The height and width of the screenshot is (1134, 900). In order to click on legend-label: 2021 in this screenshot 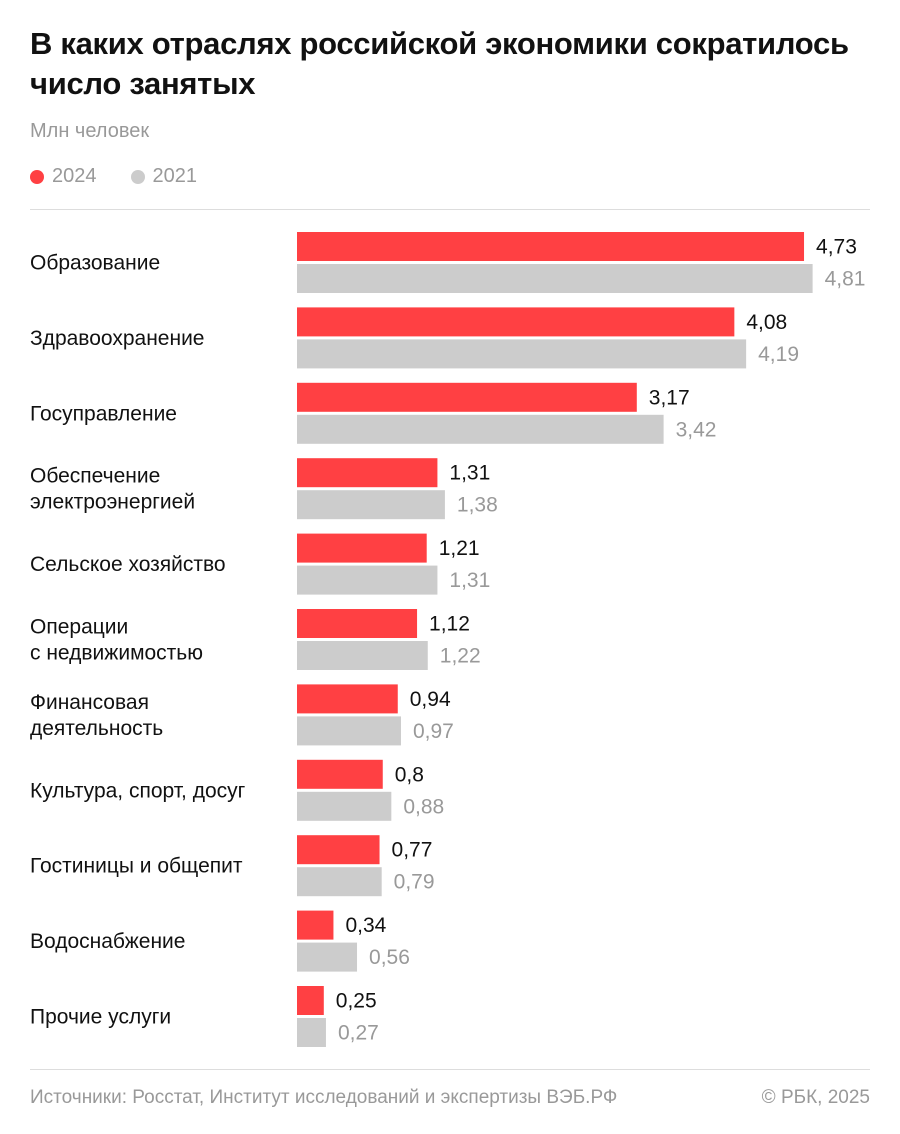, I will do `click(175, 176)`.